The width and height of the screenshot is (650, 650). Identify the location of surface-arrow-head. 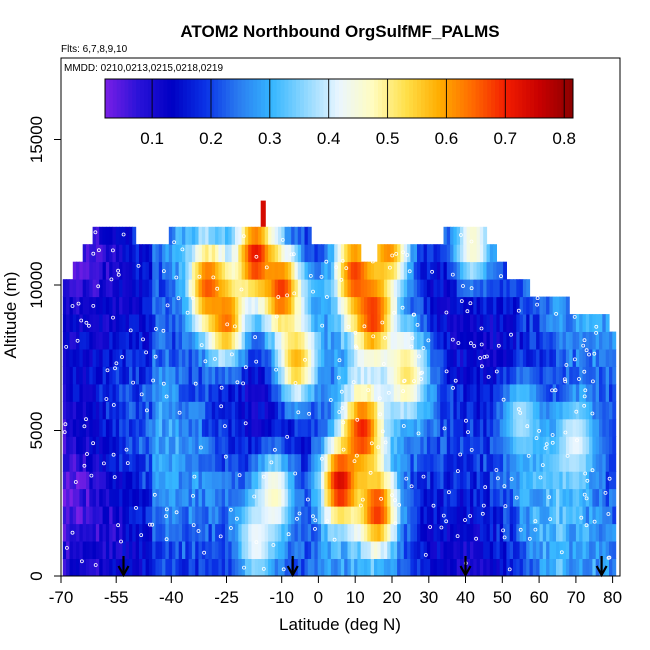
(465, 571).